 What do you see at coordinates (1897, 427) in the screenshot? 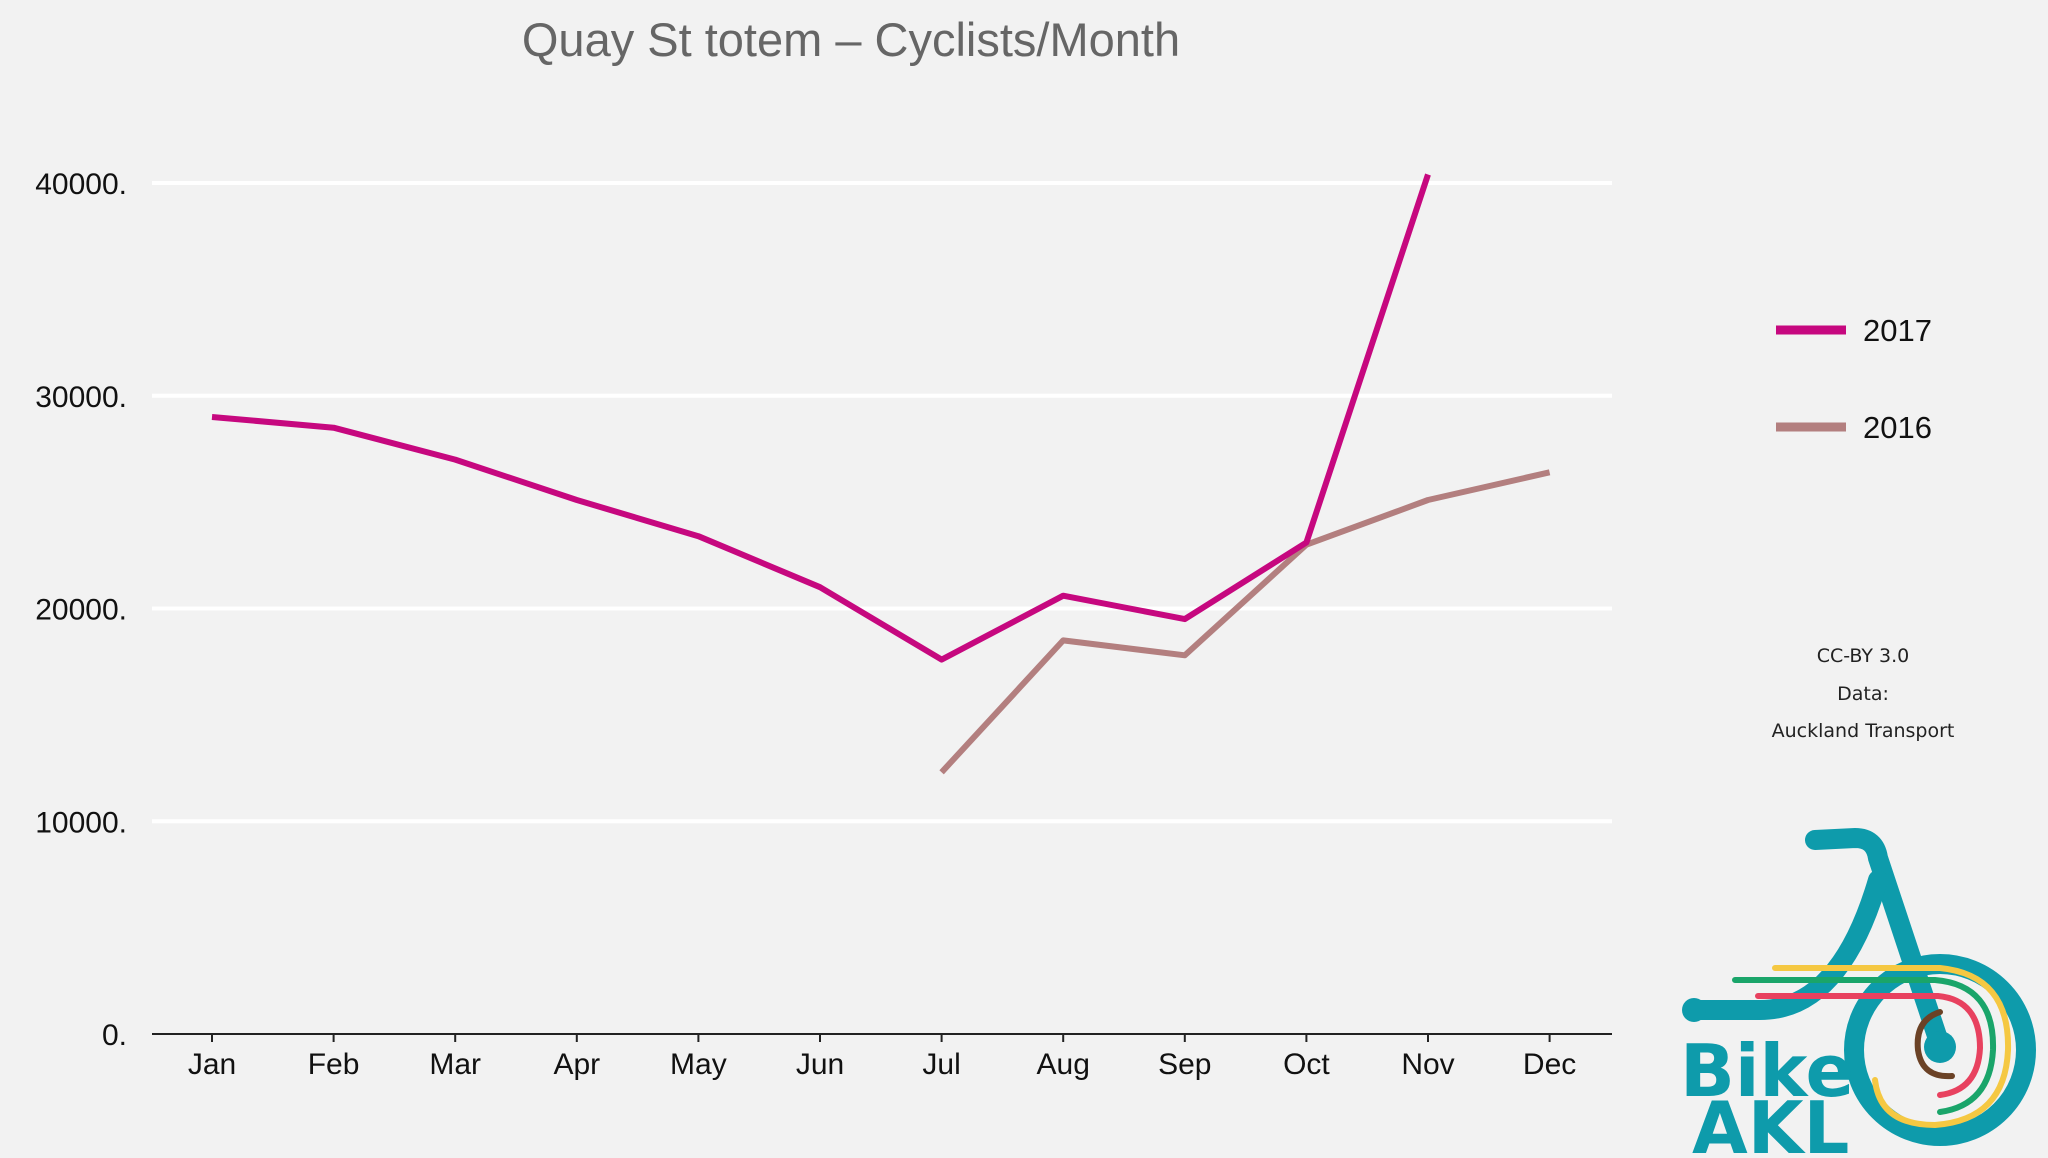
I see `legend-label-2016: 2016` at bounding box center [1897, 427].